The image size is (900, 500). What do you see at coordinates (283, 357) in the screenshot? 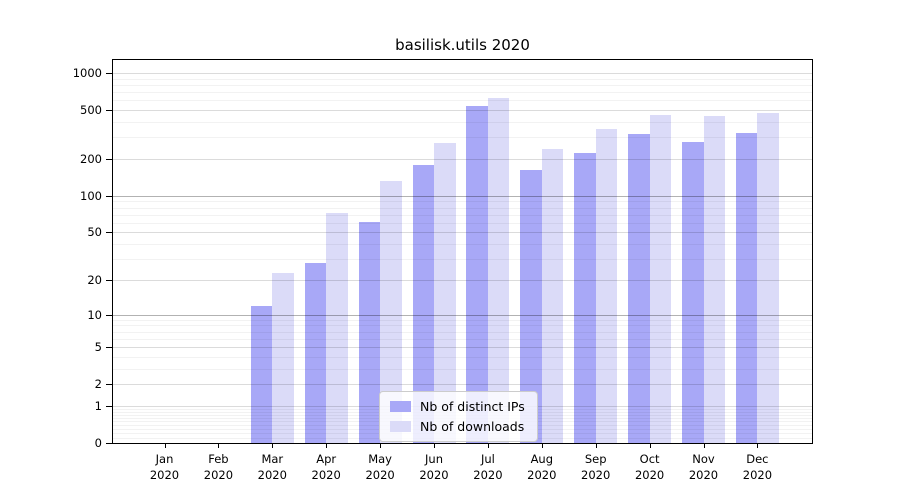
I see `bar-downloads-mar` at bounding box center [283, 357].